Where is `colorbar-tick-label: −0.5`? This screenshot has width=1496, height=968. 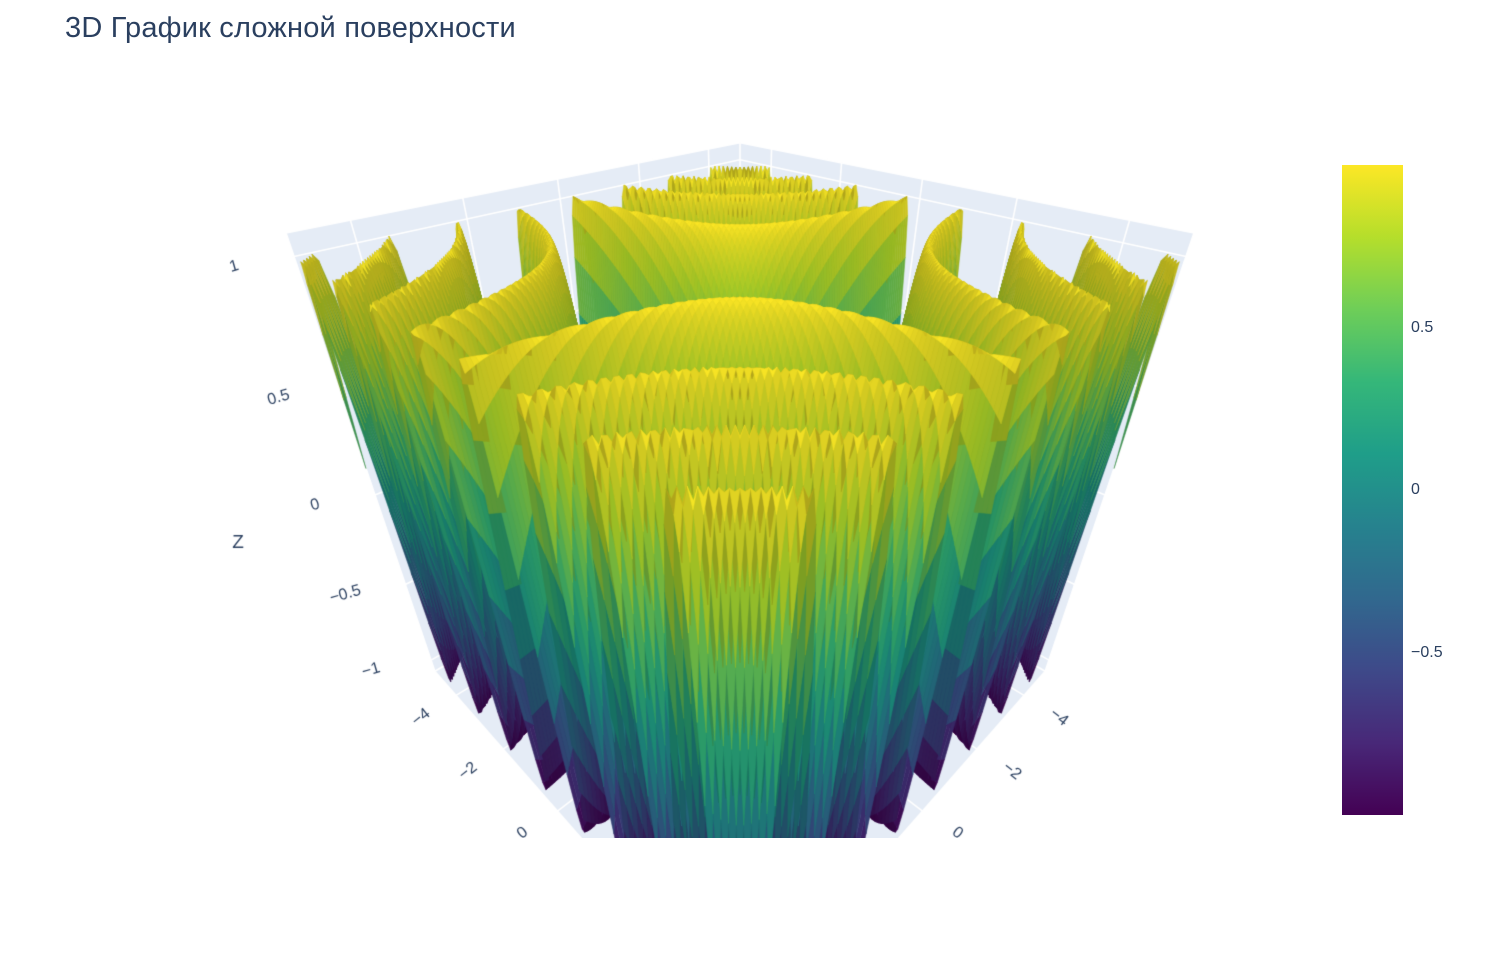 colorbar-tick-label: −0.5 is located at coordinates (1427, 652).